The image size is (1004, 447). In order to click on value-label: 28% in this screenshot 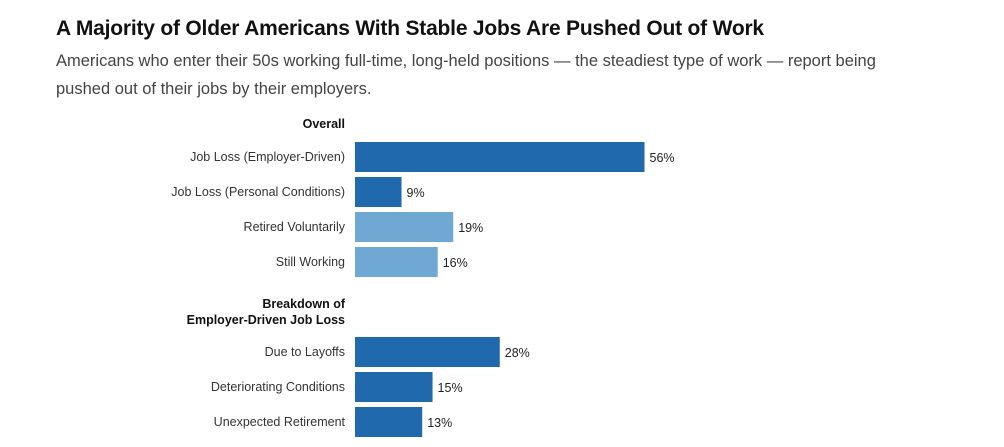, I will do `click(517, 353)`.